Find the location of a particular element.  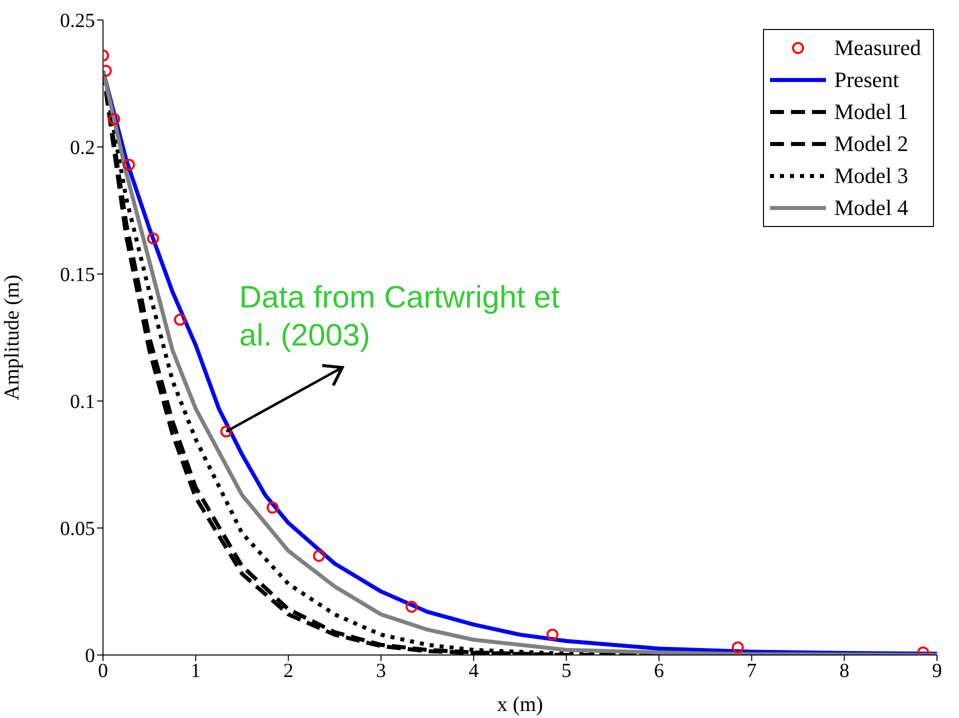

x-tick-label: 9 is located at coordinates (937, 671).